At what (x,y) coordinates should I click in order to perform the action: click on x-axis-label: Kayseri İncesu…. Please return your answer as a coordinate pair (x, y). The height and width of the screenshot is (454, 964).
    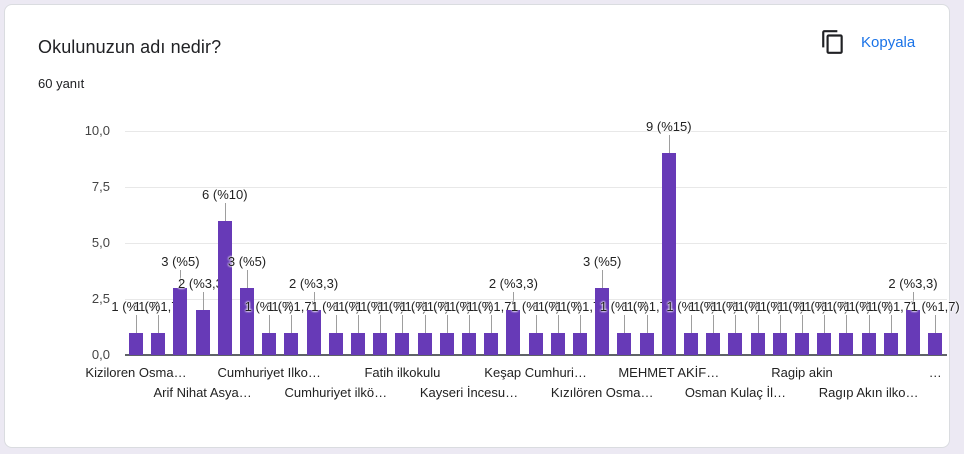
    Looking at the image, I should click on (469, 392).